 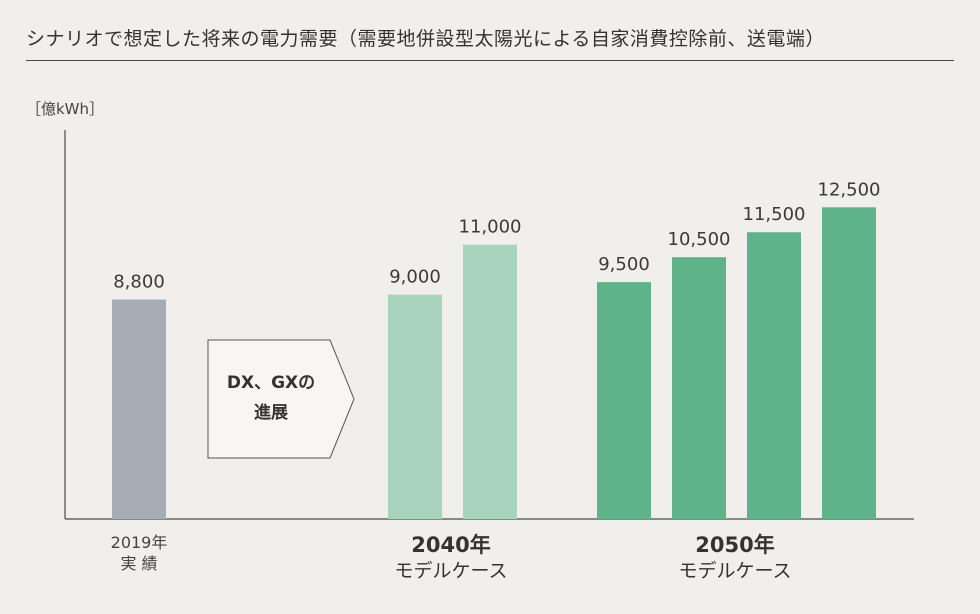 I want to click on category-2050-line-1: 2050年, so click(x=735, y=545).